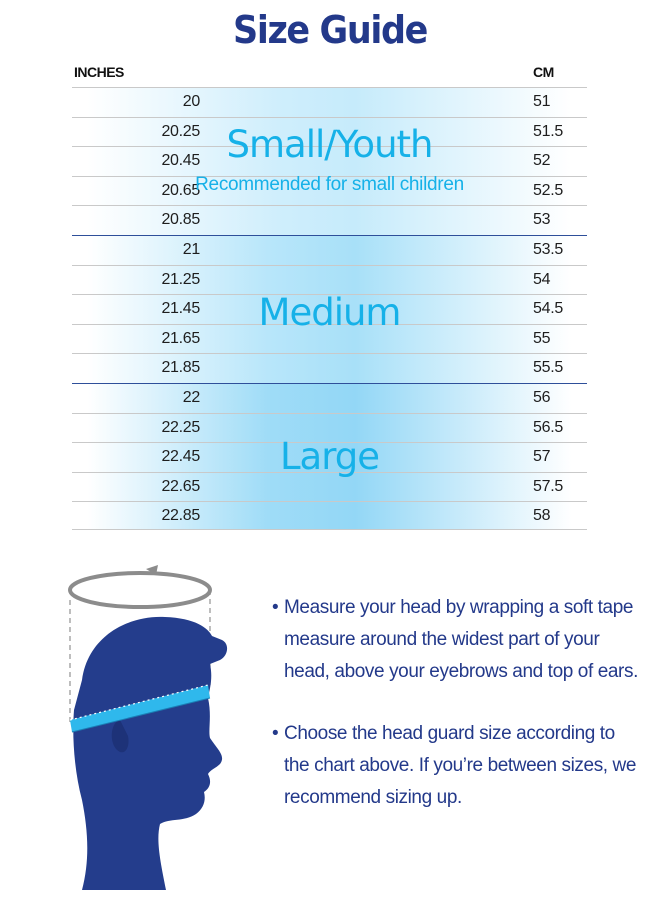 The width and height of the screenshot is (660, 900). Describe the element at coordinates (180, 220) in the screenshot. I see `inches-cell: 20.85` at that location.